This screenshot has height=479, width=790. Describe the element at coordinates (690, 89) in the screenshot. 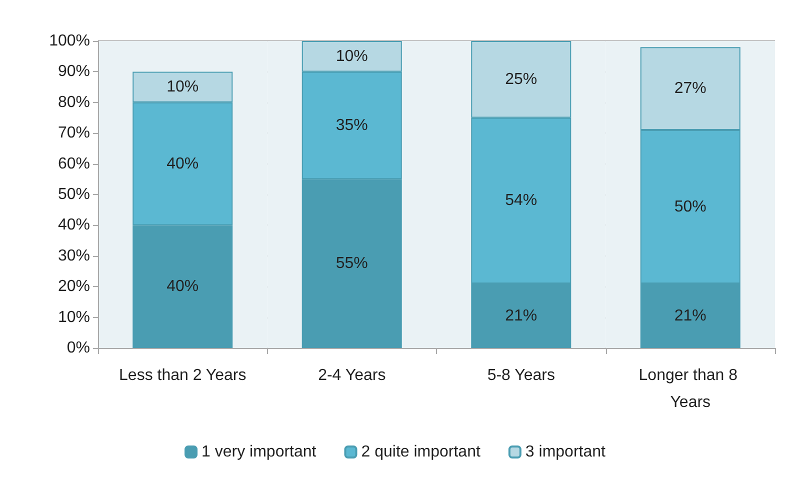

I see `data-label: 27%` at that location.